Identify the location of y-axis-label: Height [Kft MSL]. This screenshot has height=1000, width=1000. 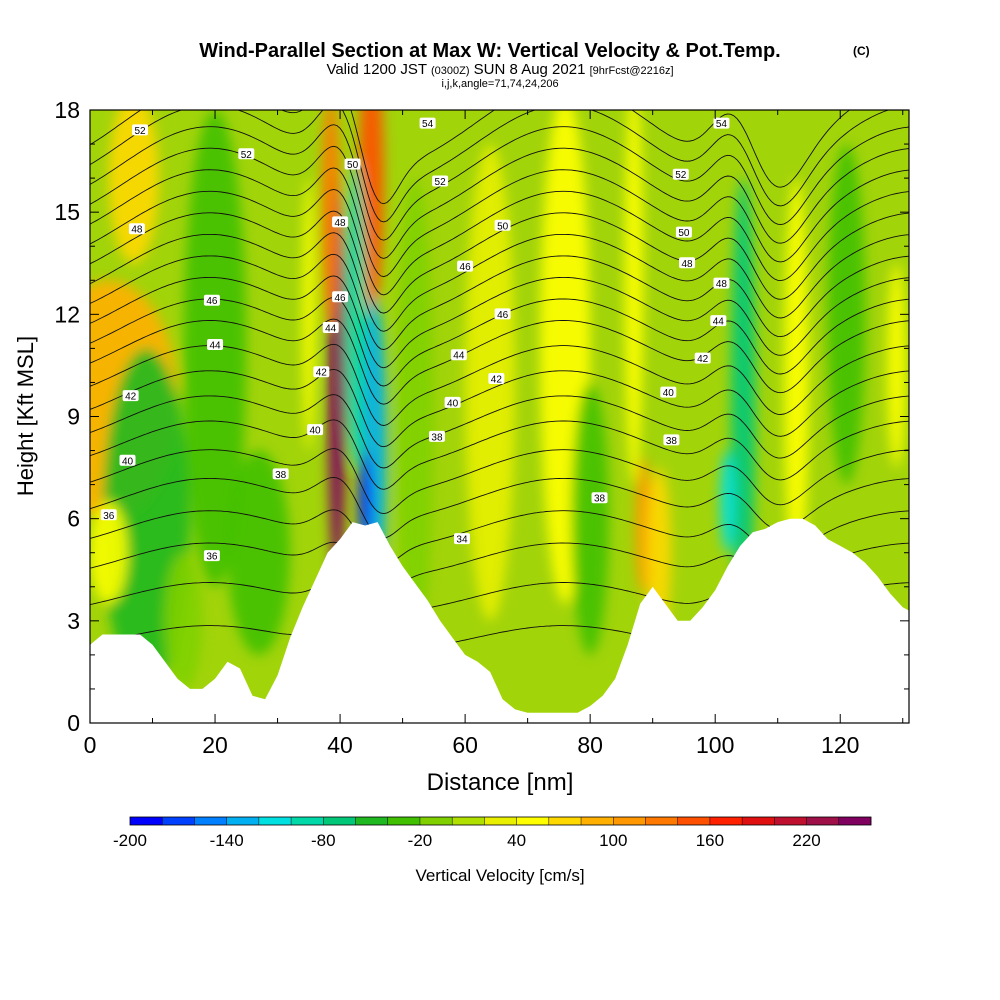
(25, 416).